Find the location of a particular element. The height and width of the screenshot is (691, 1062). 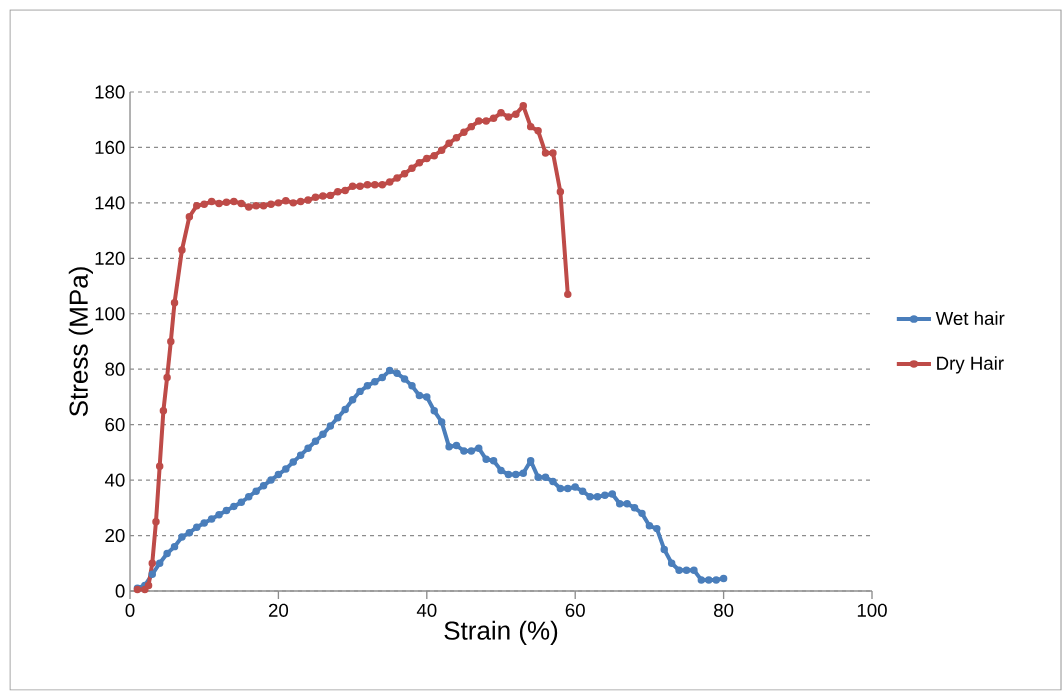

y-tick-label: 60 is located at coordinates (115, 425).